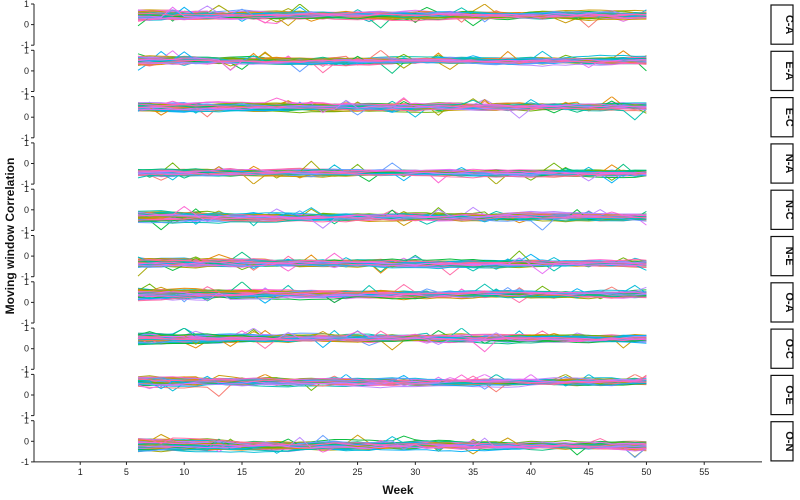 Image resolution: width=800 pixels, height=500 pixels. What do you see at coordinates (408, 348) in the screenshot?
I see `panel-o-c: -1 0 1 O-C` at bounding box center [408, 348].